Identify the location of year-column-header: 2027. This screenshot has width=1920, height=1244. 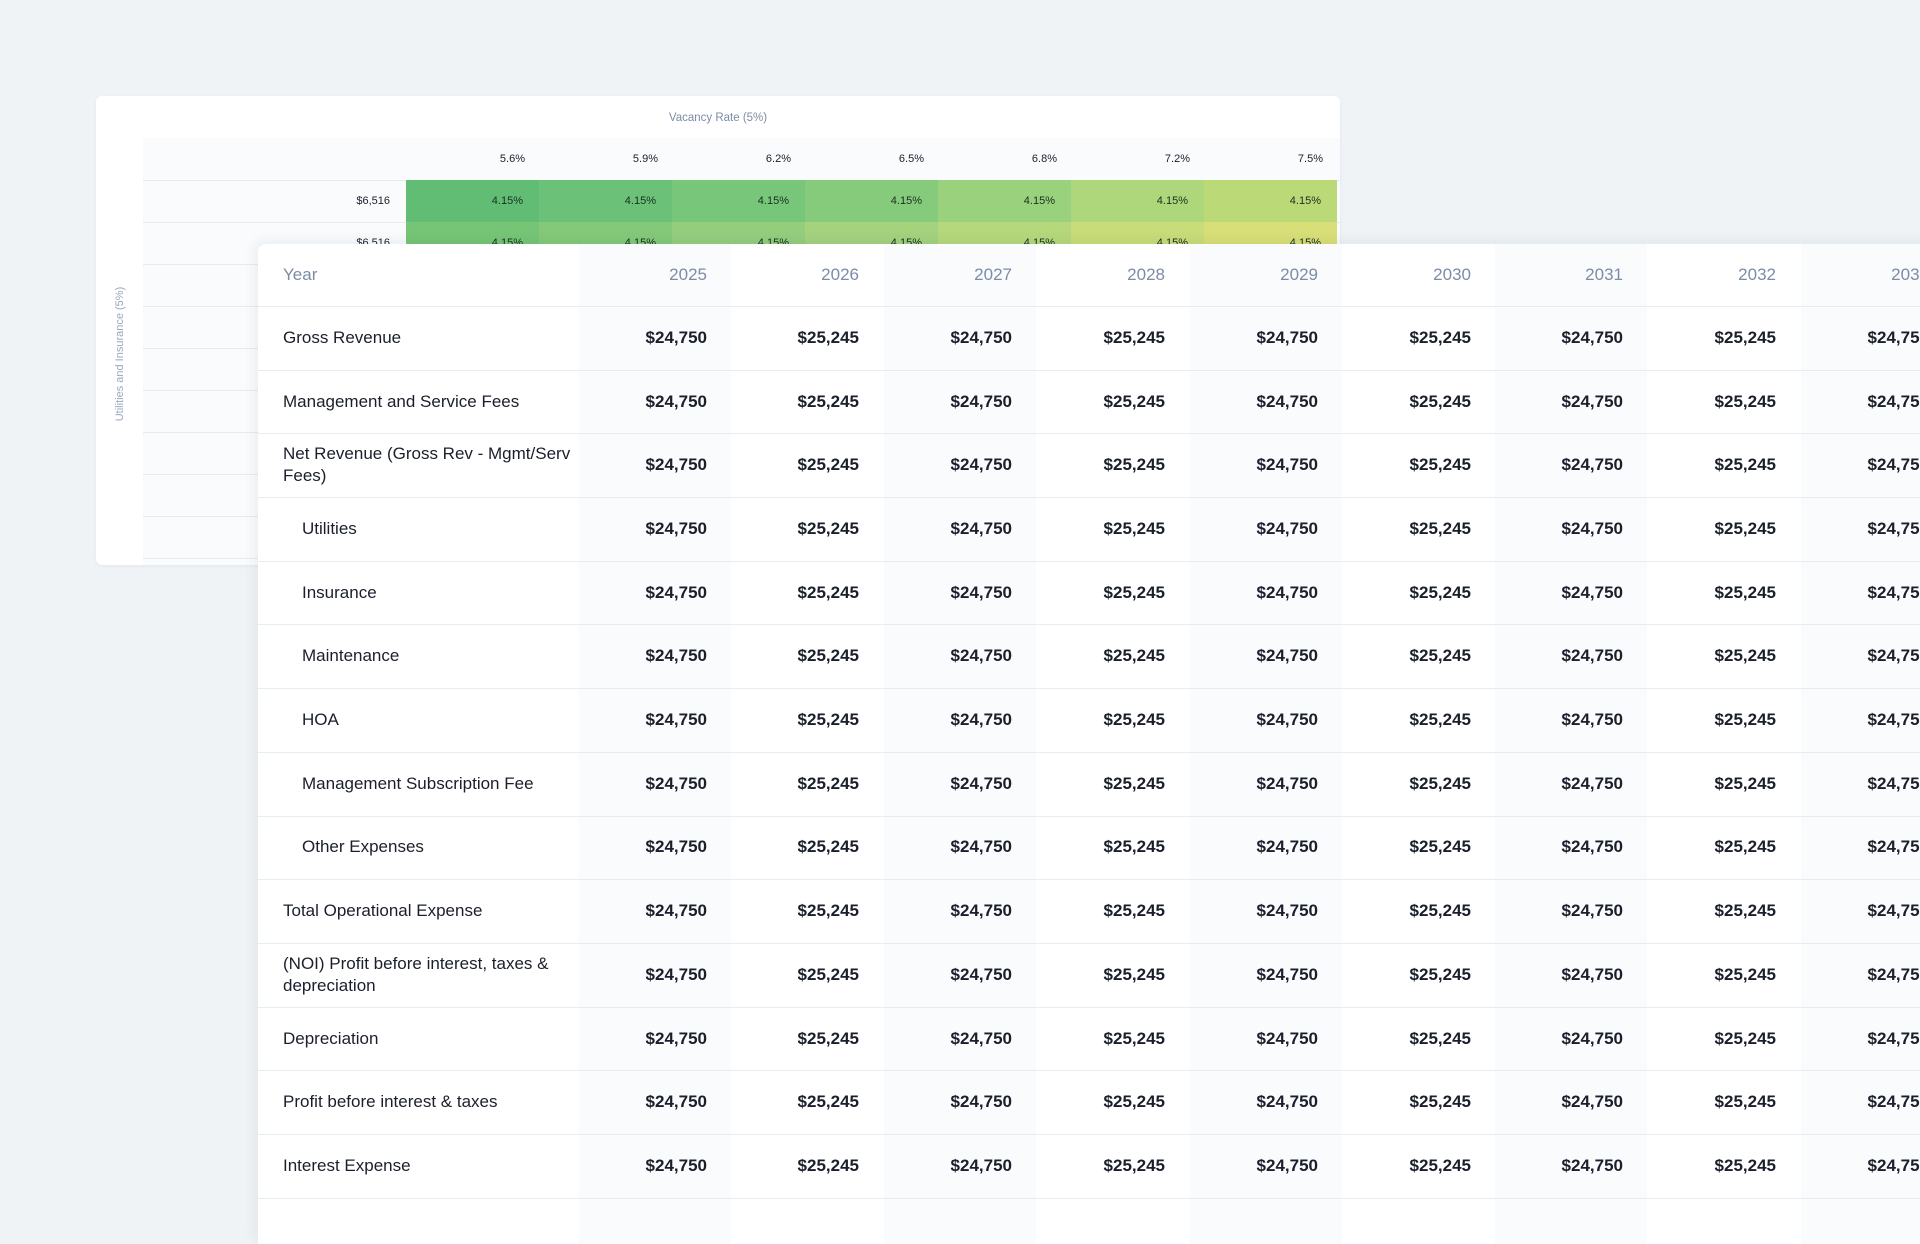
(993, 274).